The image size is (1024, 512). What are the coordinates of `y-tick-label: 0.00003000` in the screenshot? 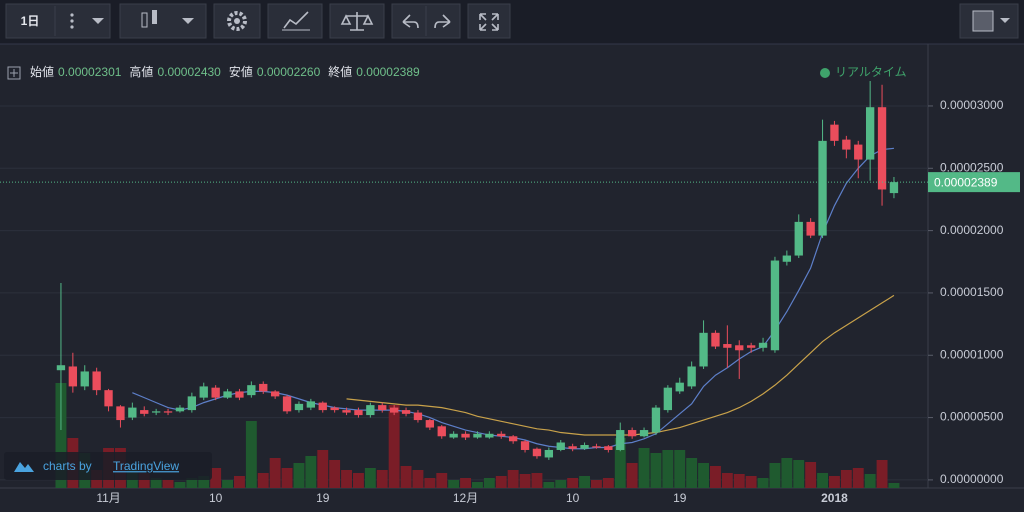 It's located at (972, 105).